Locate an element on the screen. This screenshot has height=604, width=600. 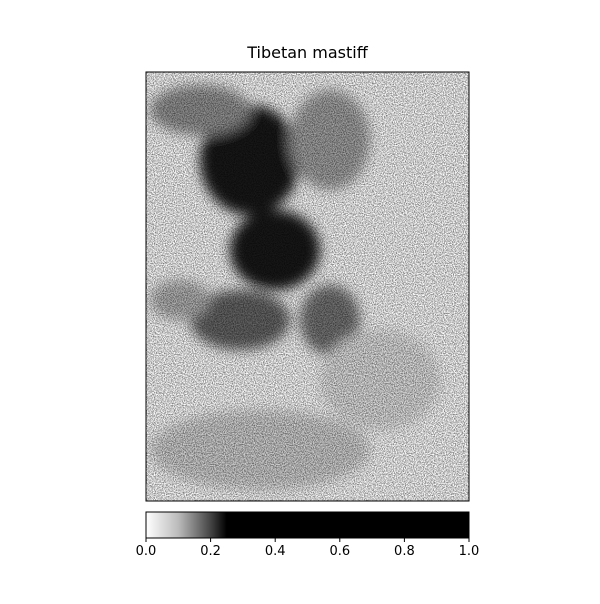
tick-label: 0.8 is located at coordinates (404, 551).